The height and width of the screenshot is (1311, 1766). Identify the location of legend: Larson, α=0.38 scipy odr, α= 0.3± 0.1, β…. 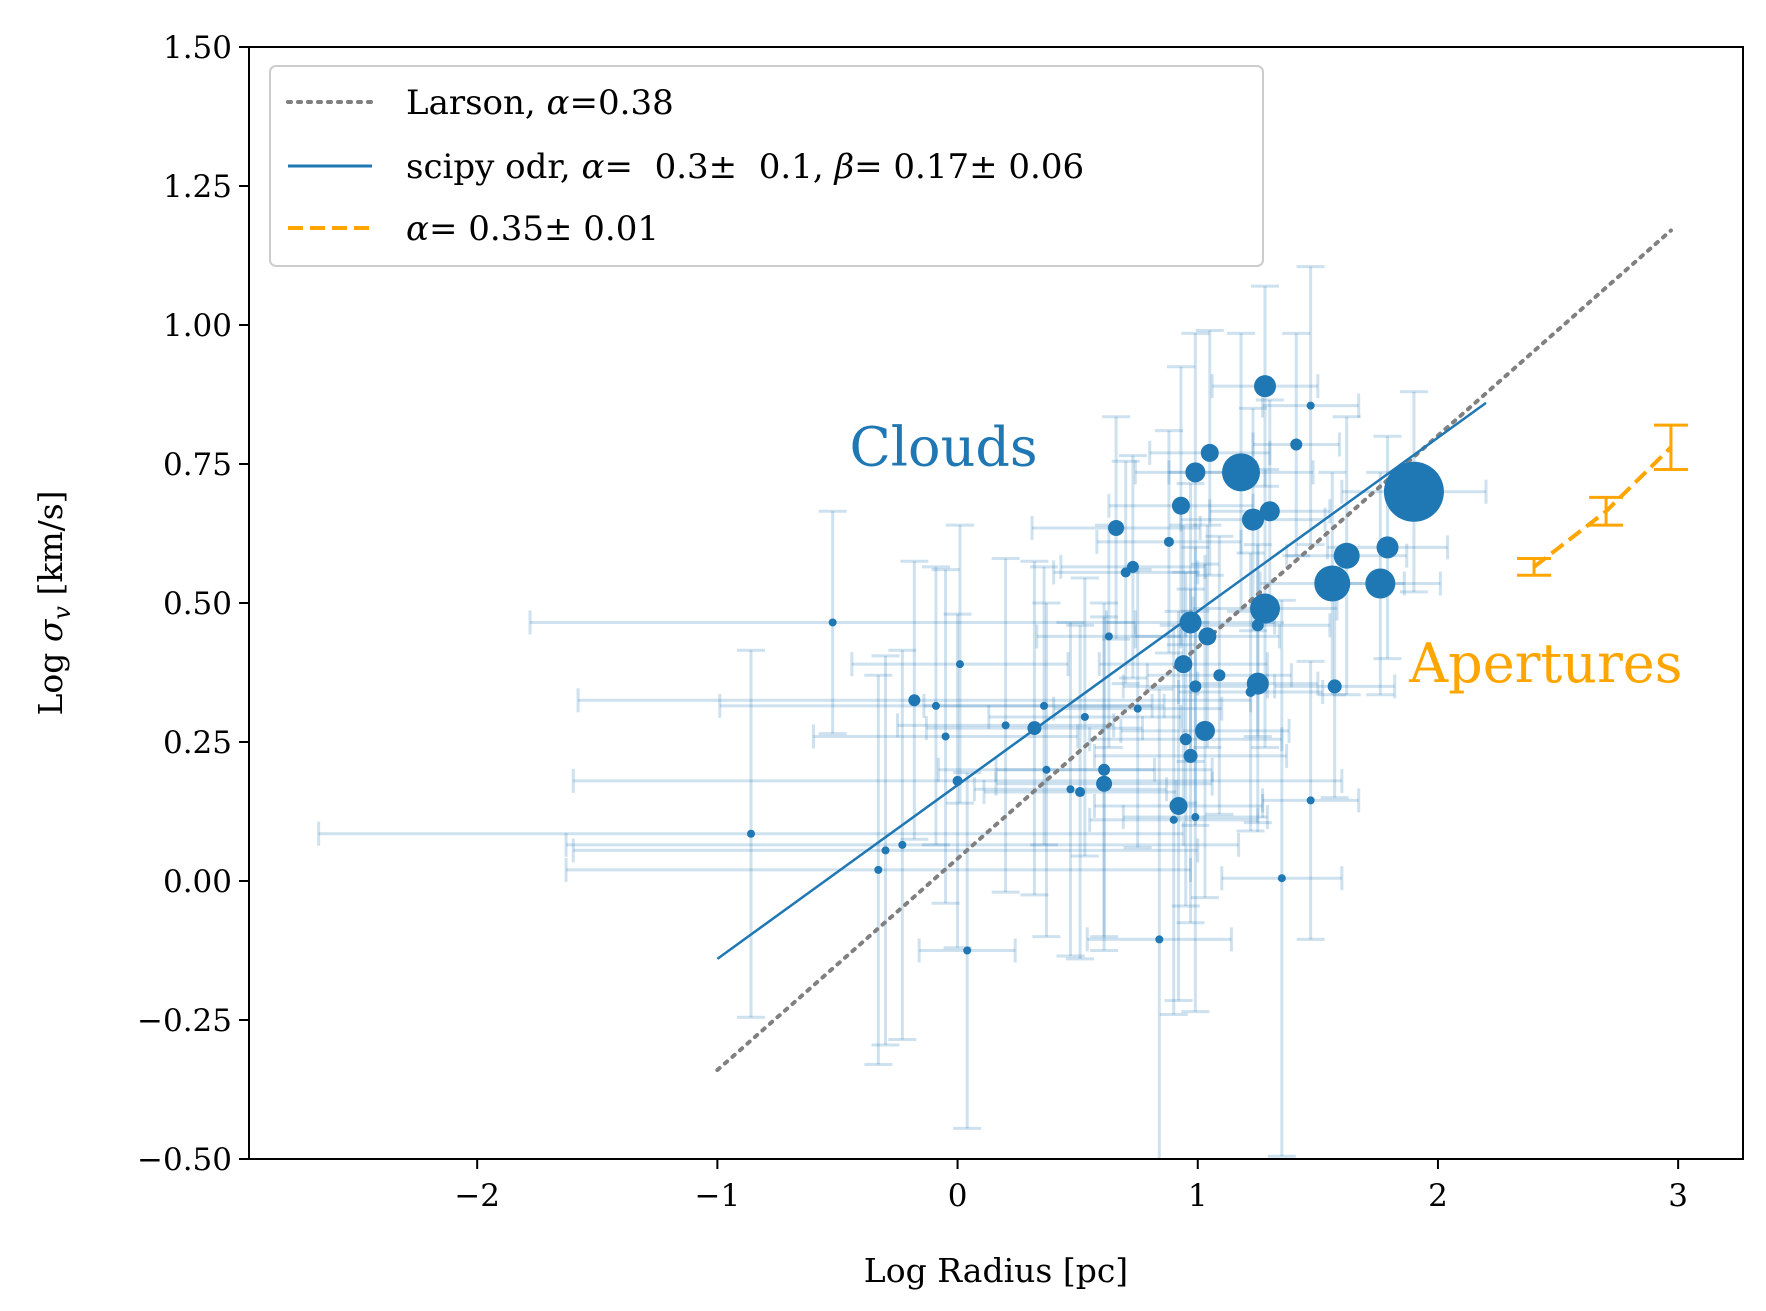
(766, 166).